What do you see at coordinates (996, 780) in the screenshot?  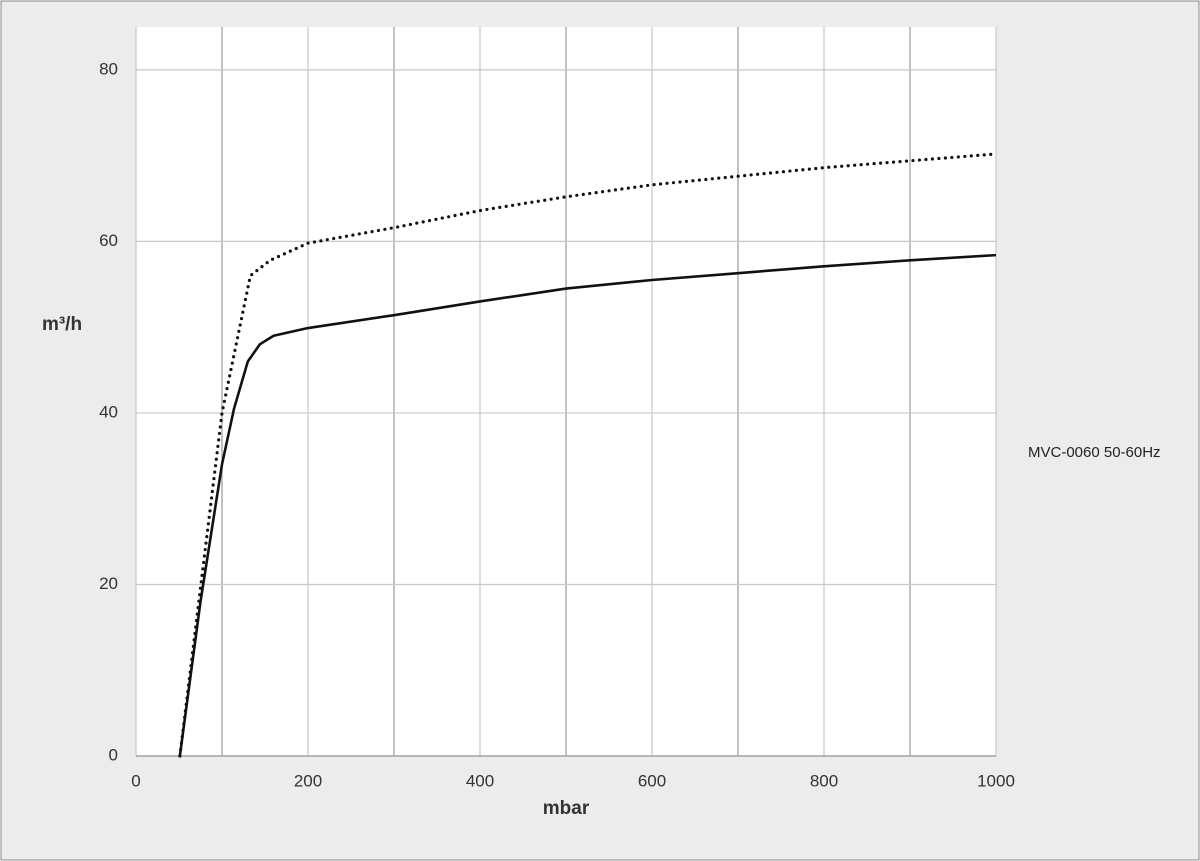 I see `x-tick-label: 1000` at bounding box center [996, 780].